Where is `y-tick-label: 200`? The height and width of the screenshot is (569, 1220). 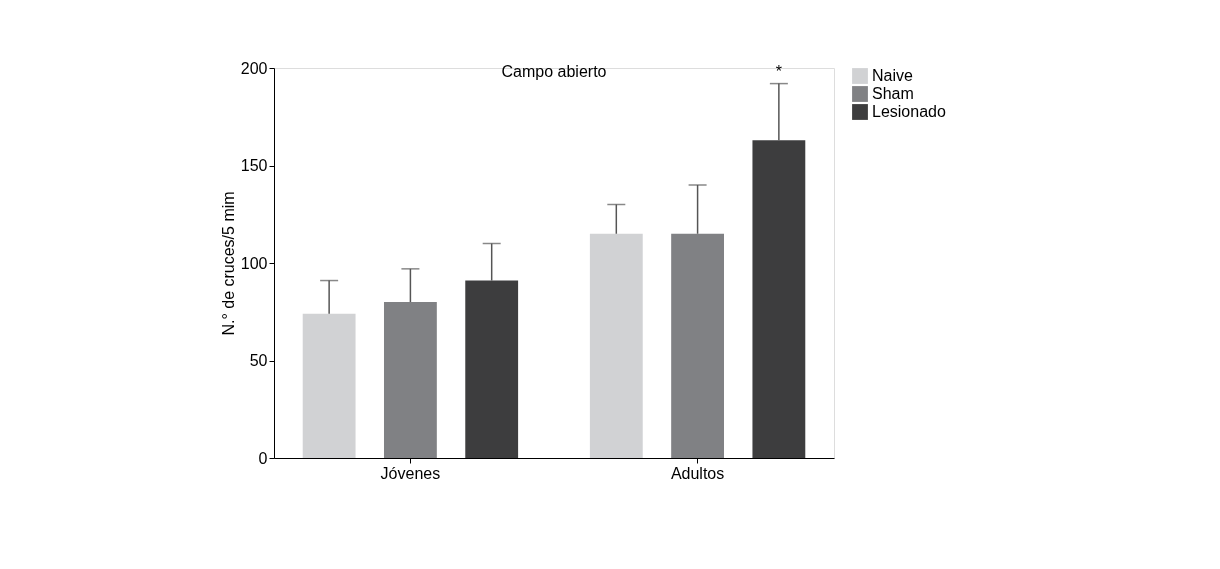
y-tick-label: 200 is located at coordinates (254, 68).